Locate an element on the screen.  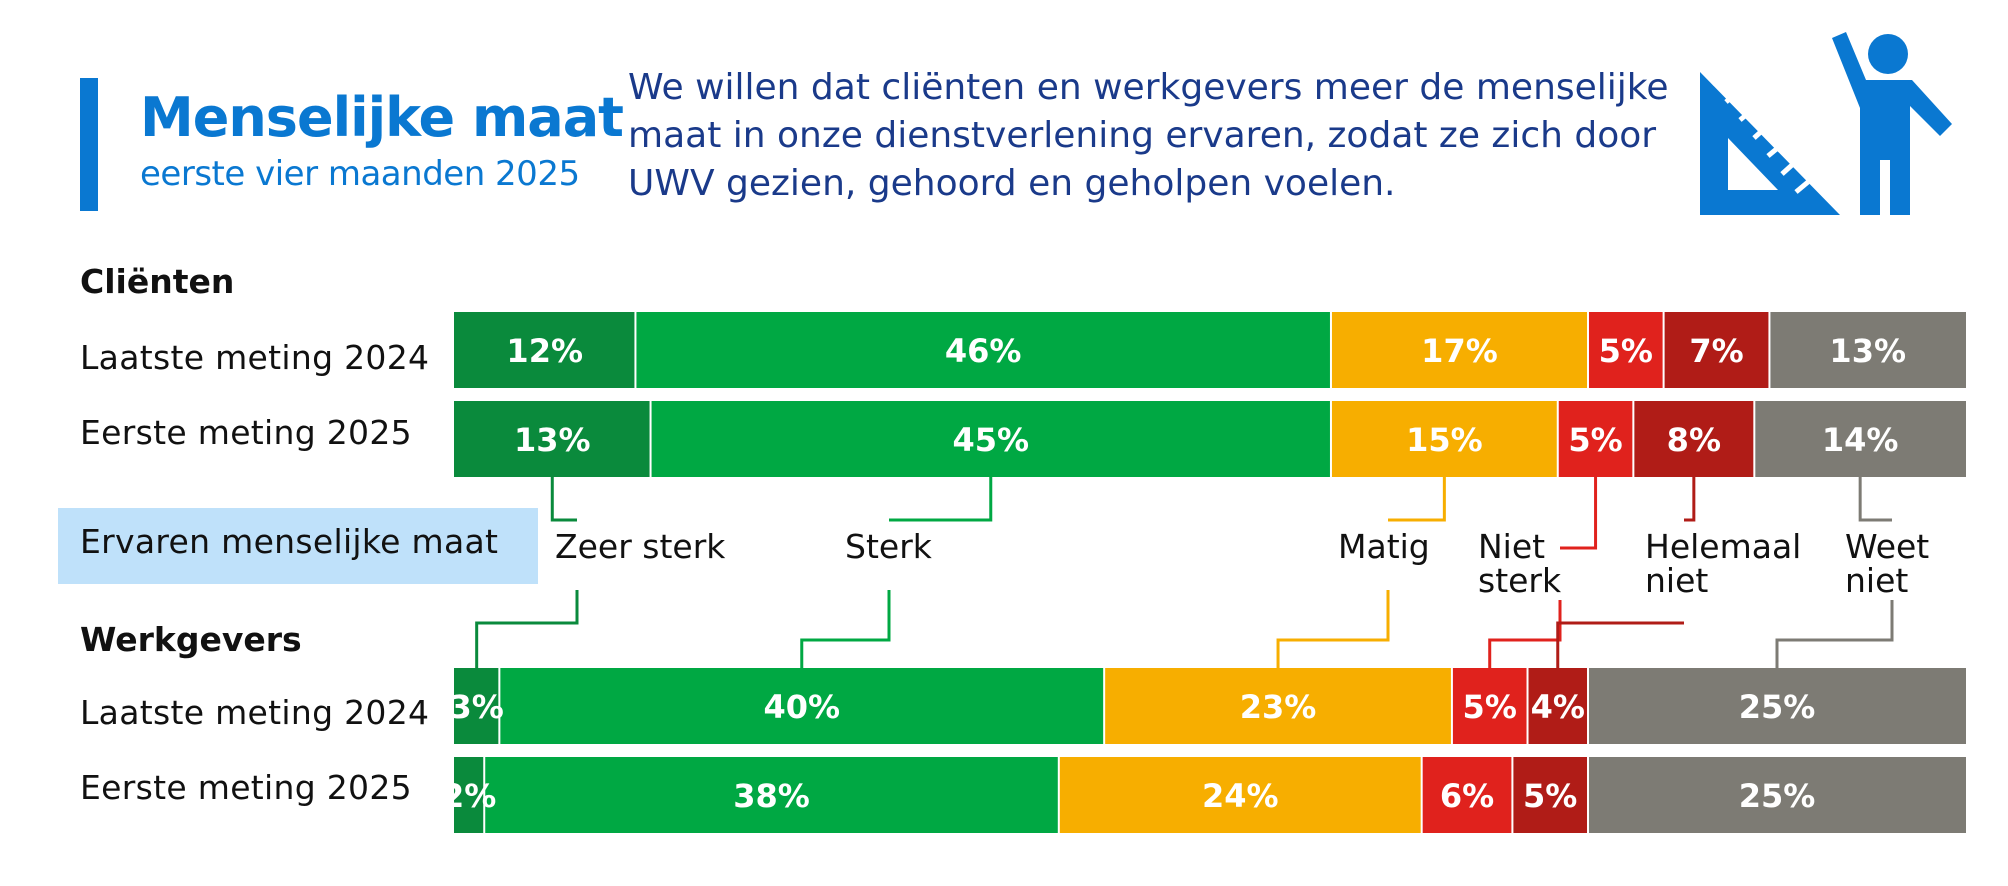
page-title: Menselijke maat is located at coordinates (382, 117).